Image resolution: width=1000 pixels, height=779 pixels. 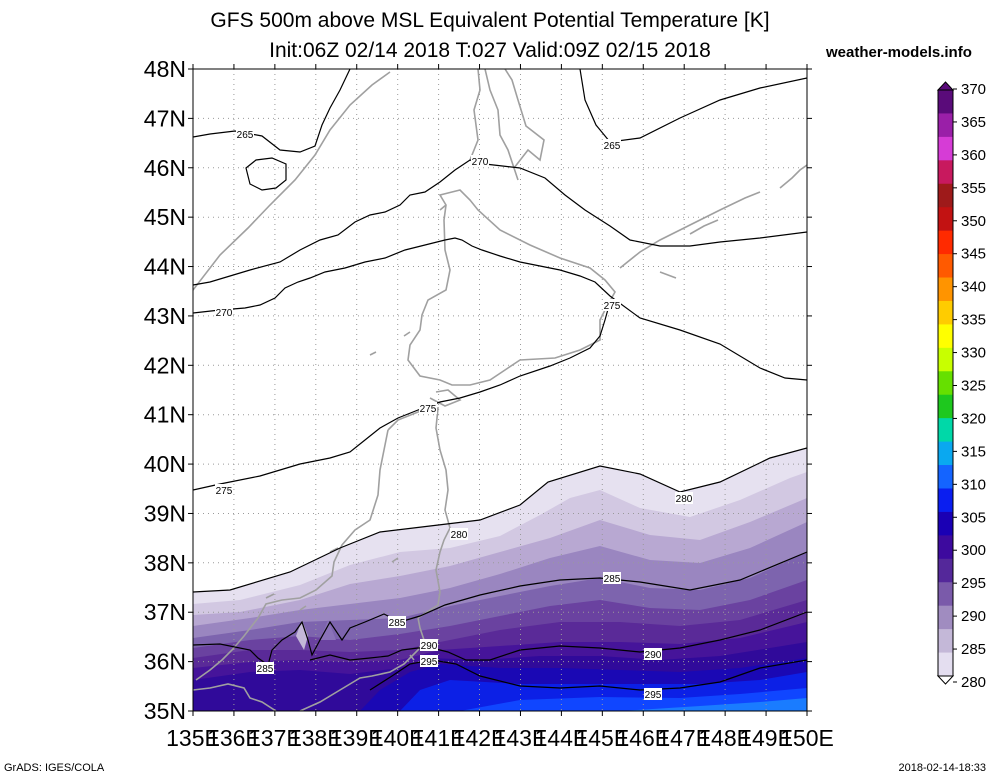 What do you see at coordinates (713, 221) in the screenshot?
I see `coast-kurils` at bounding box center [713, 221].